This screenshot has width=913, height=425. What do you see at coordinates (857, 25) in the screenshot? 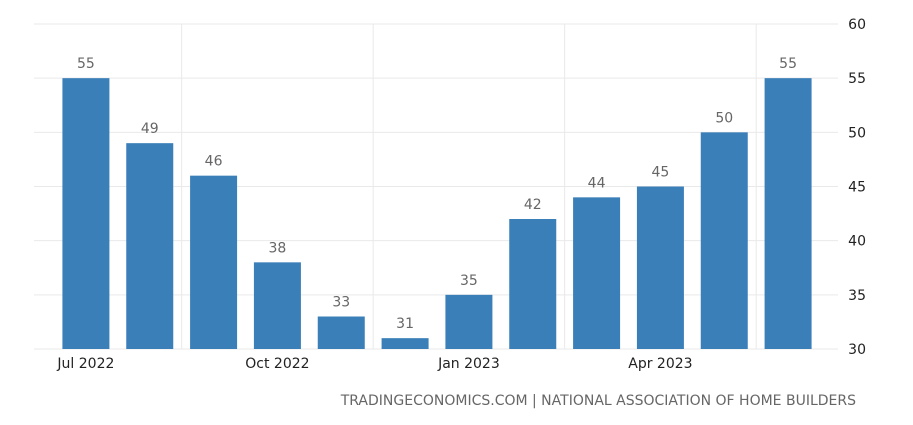
I see `y-tick-label: 60` at bounding box center [857, 25].